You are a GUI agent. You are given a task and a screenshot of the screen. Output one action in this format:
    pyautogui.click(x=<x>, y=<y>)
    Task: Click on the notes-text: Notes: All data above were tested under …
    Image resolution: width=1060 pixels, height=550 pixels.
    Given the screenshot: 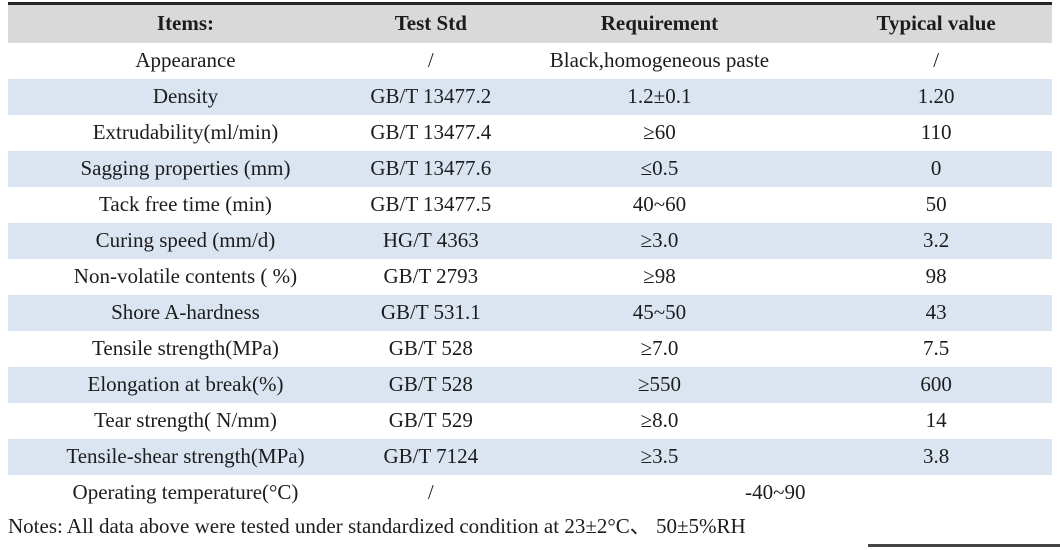 What is the action you would take?
    pyautogui.click(x=377, y=526)
    